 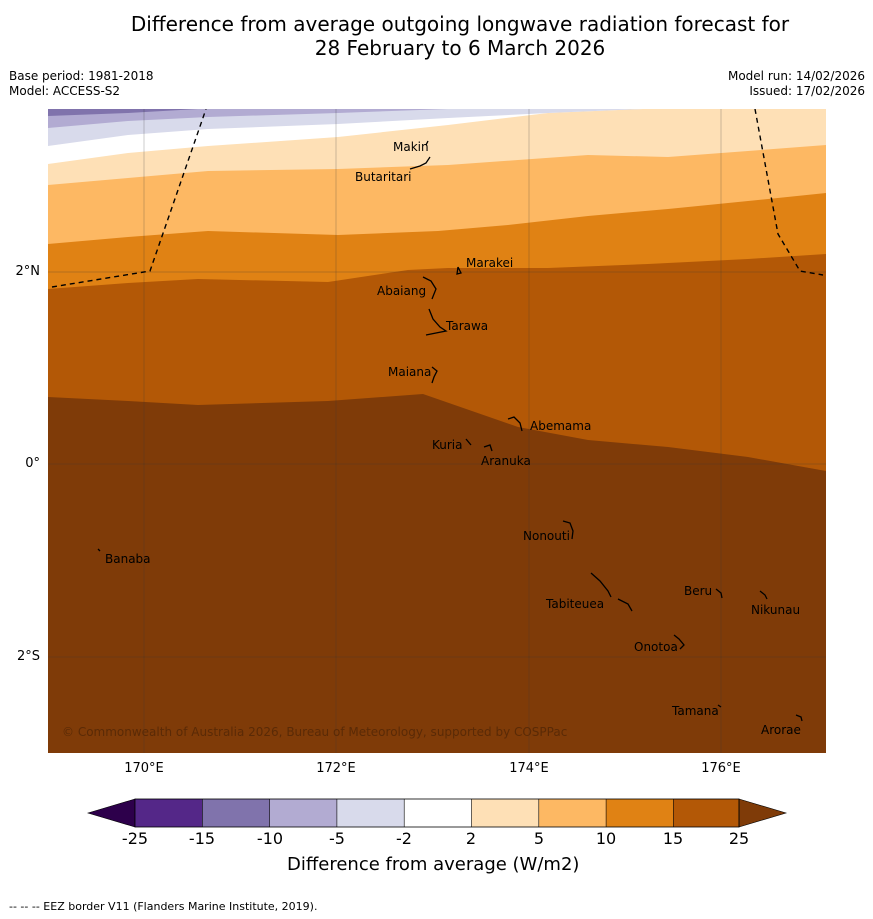 I want to click on island-shape-abaiang, so click(x=429, y=288).